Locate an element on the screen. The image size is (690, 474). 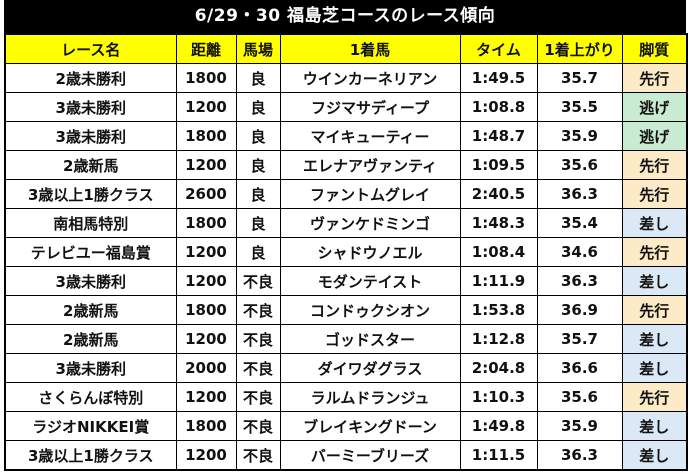
winner-cell: マイキューティー is located at coordinates (370, 136).